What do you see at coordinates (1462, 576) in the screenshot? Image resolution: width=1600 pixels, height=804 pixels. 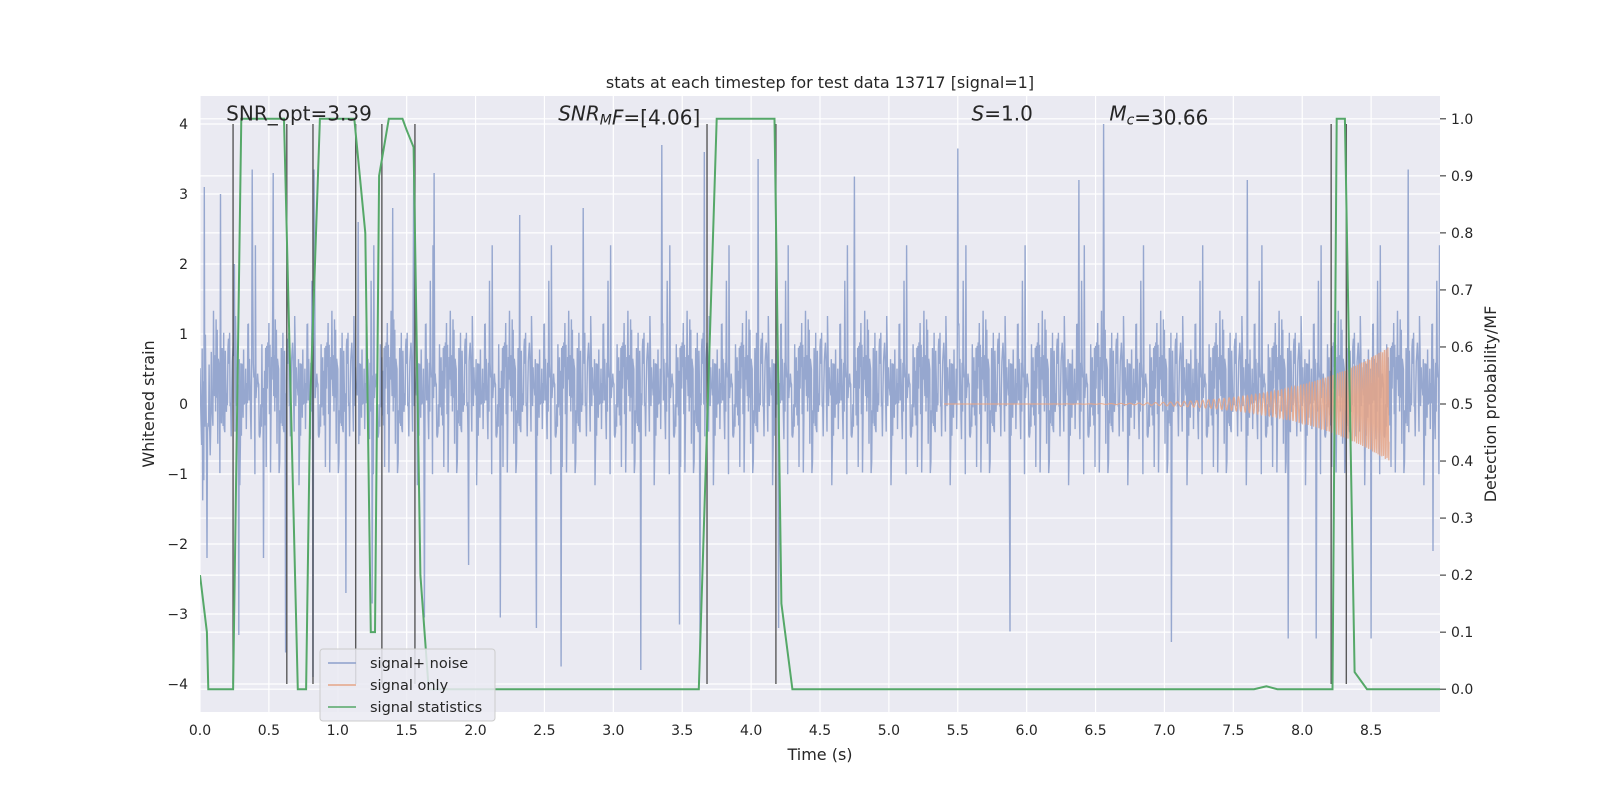 I see `y-tick-label-right: 0.2` at bounding box center [1462, 576].